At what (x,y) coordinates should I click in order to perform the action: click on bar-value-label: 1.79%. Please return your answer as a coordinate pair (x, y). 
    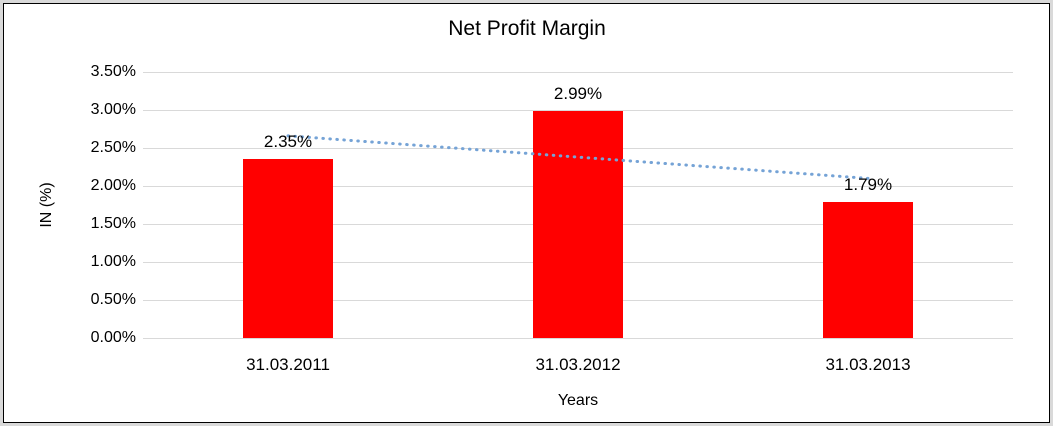
    Looking at the image, I should click on (868, 184).